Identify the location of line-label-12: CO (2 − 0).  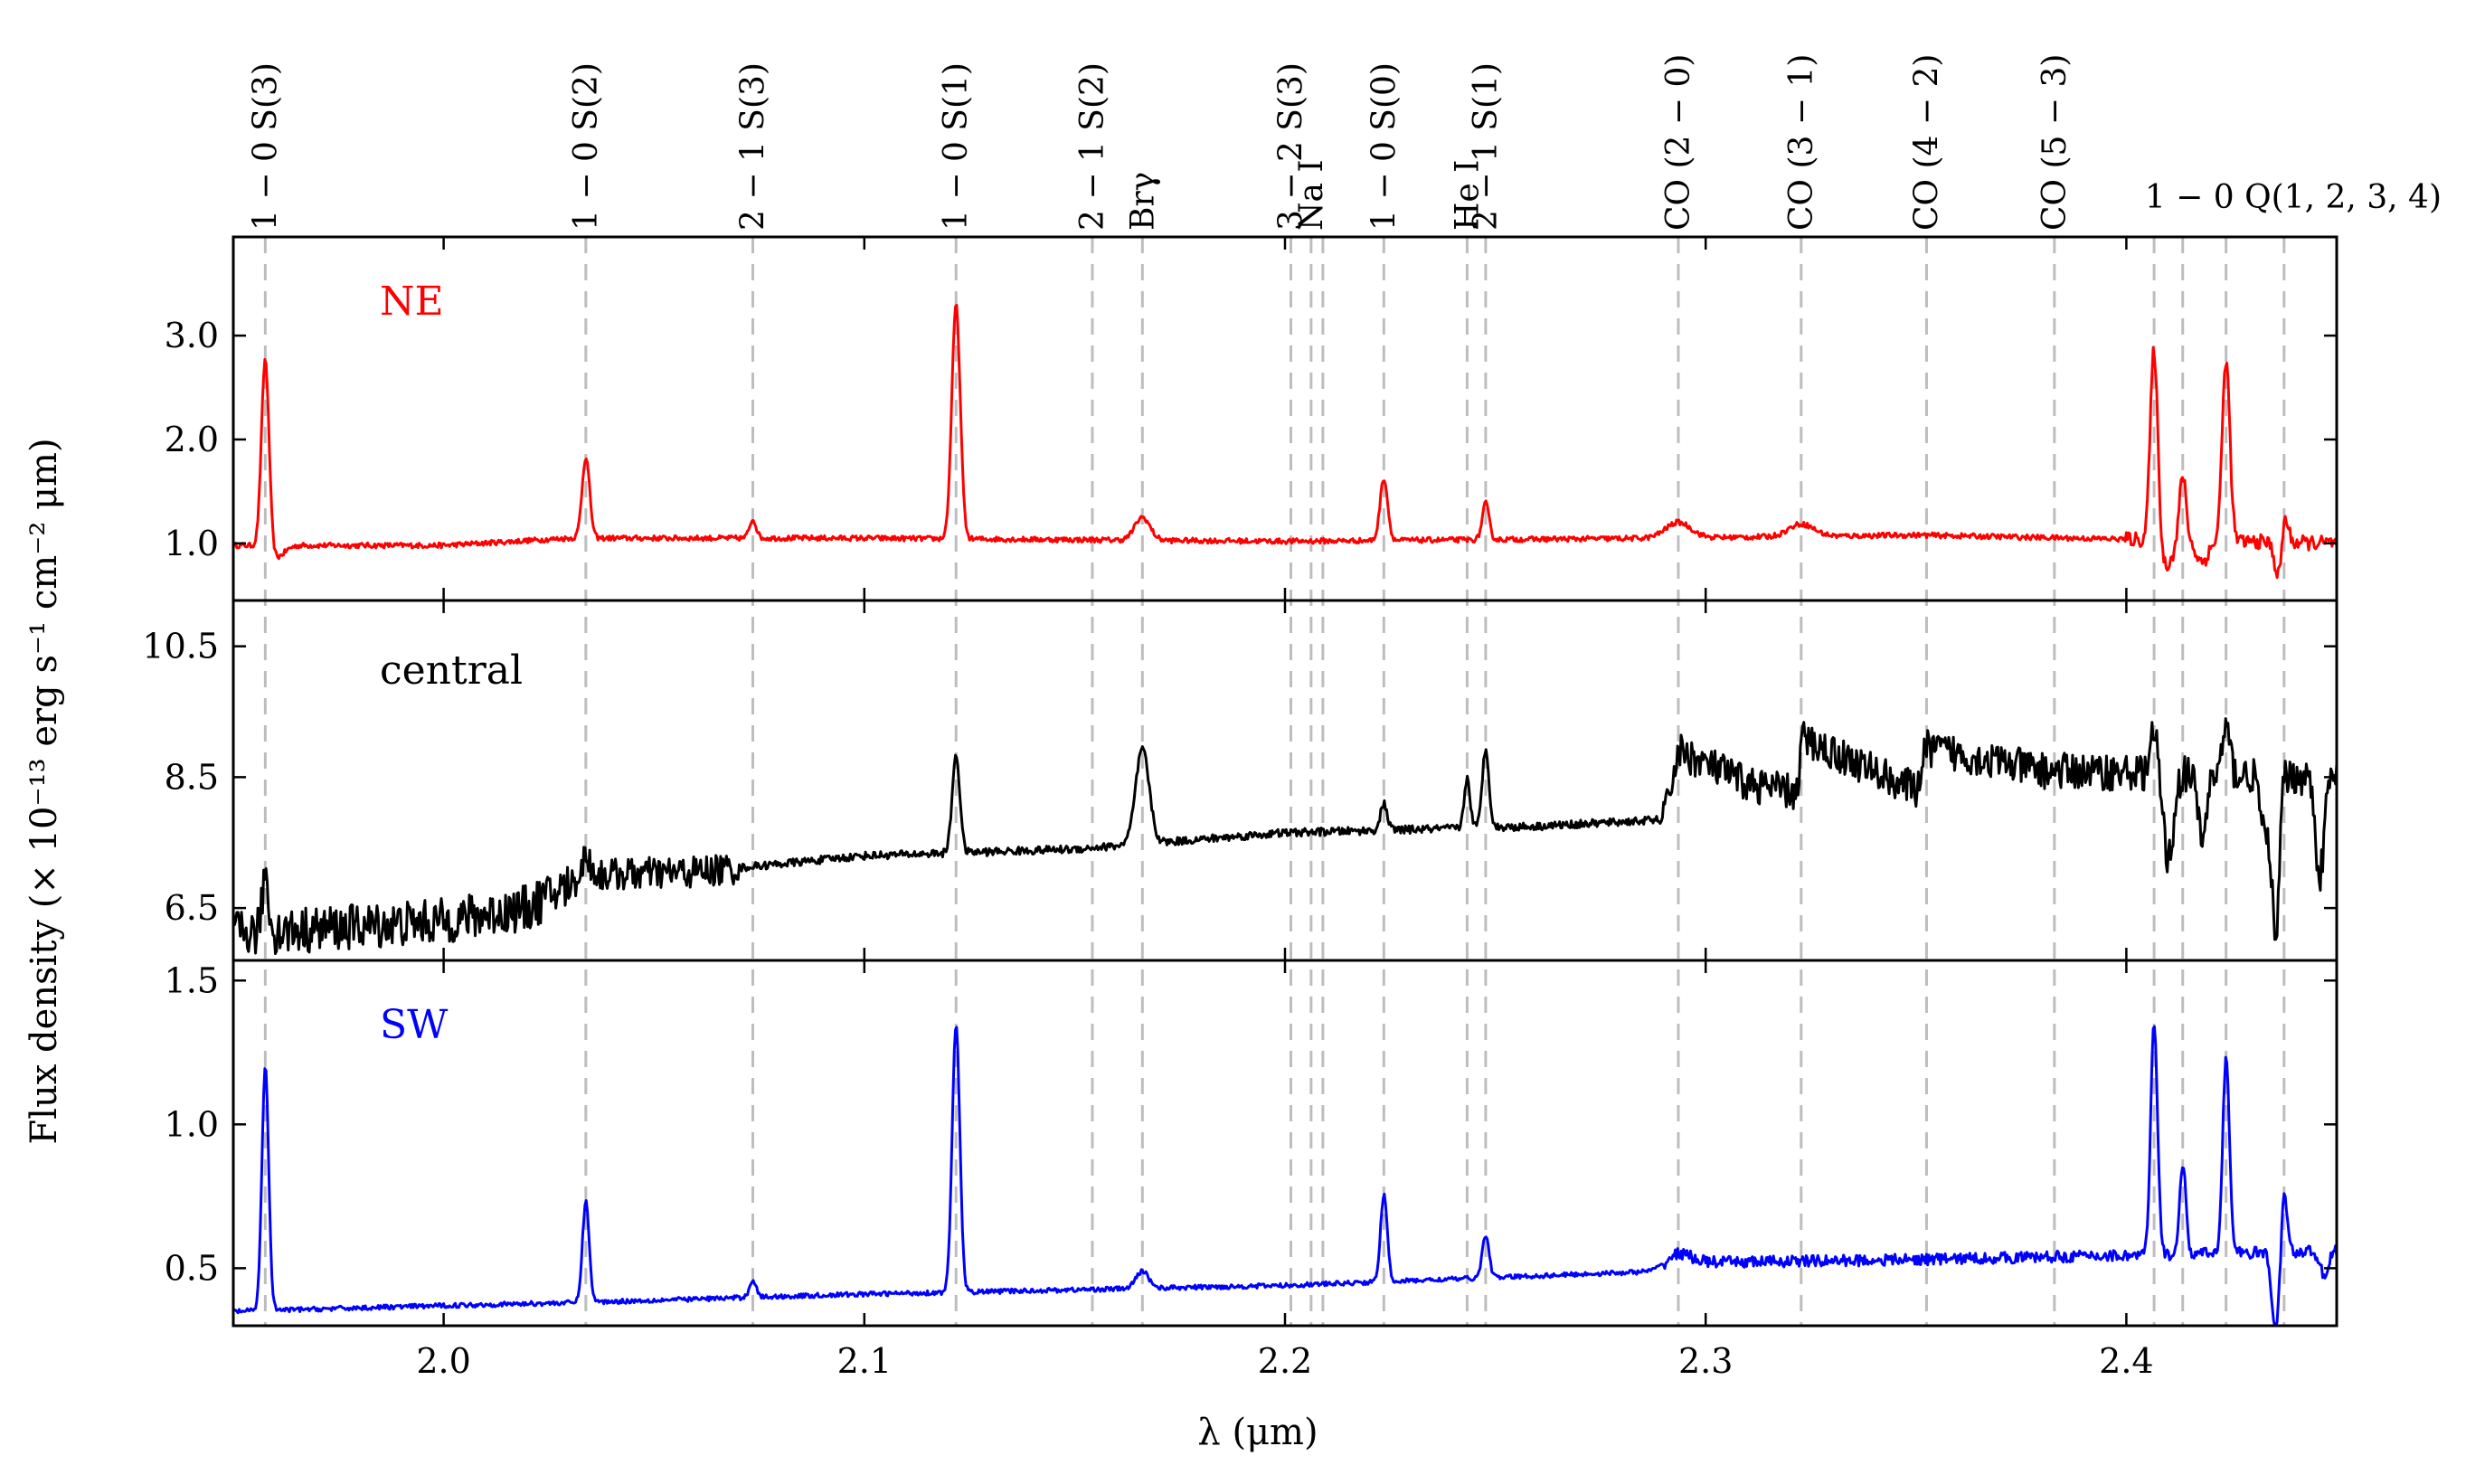
(1678, 142).